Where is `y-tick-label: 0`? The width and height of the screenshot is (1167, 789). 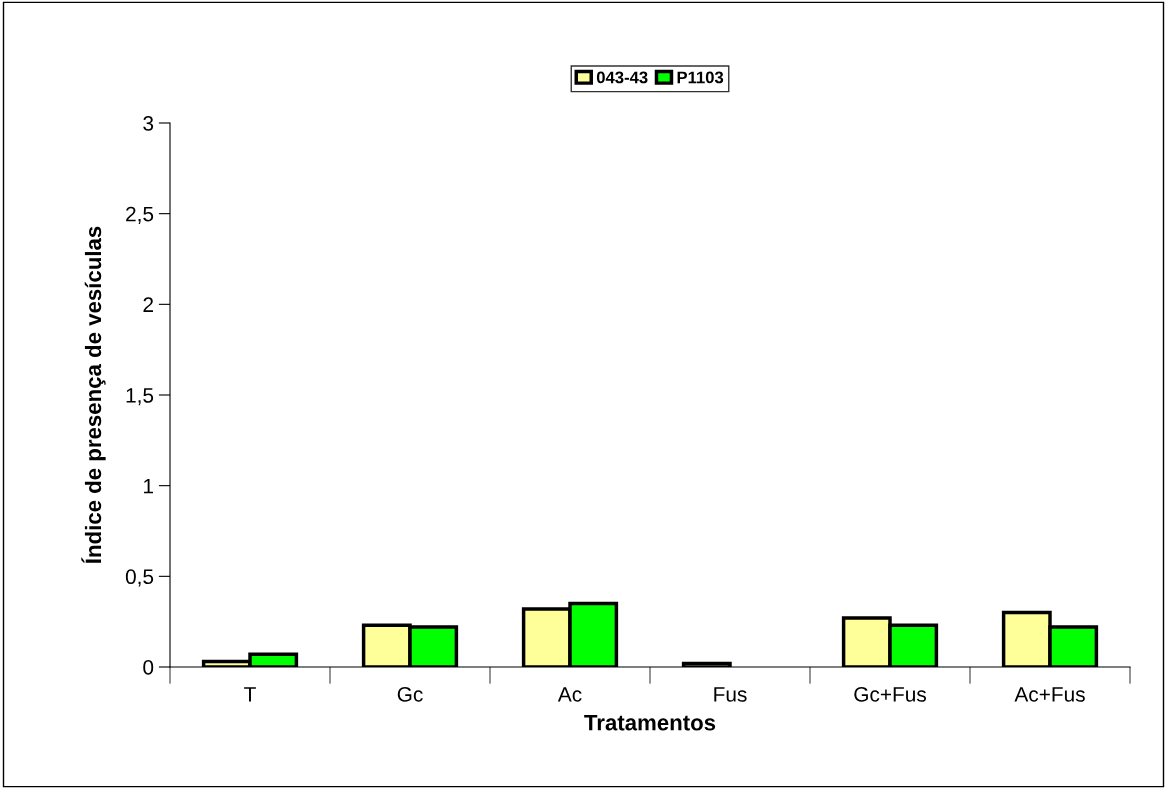 y-tick-label: 0 is located at coordinates (148, 667).